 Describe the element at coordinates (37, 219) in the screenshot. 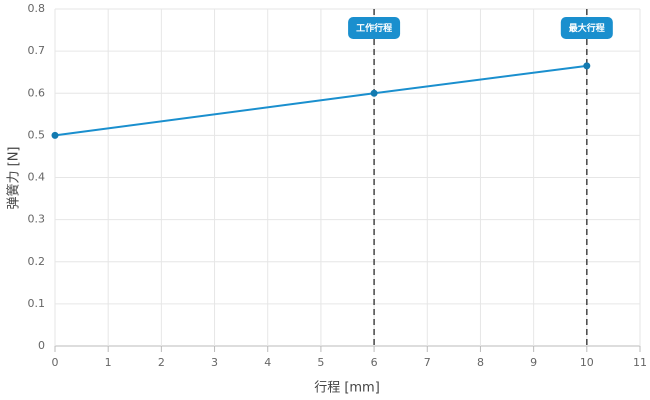

I see `y-tick-label: 0.3` at that location.